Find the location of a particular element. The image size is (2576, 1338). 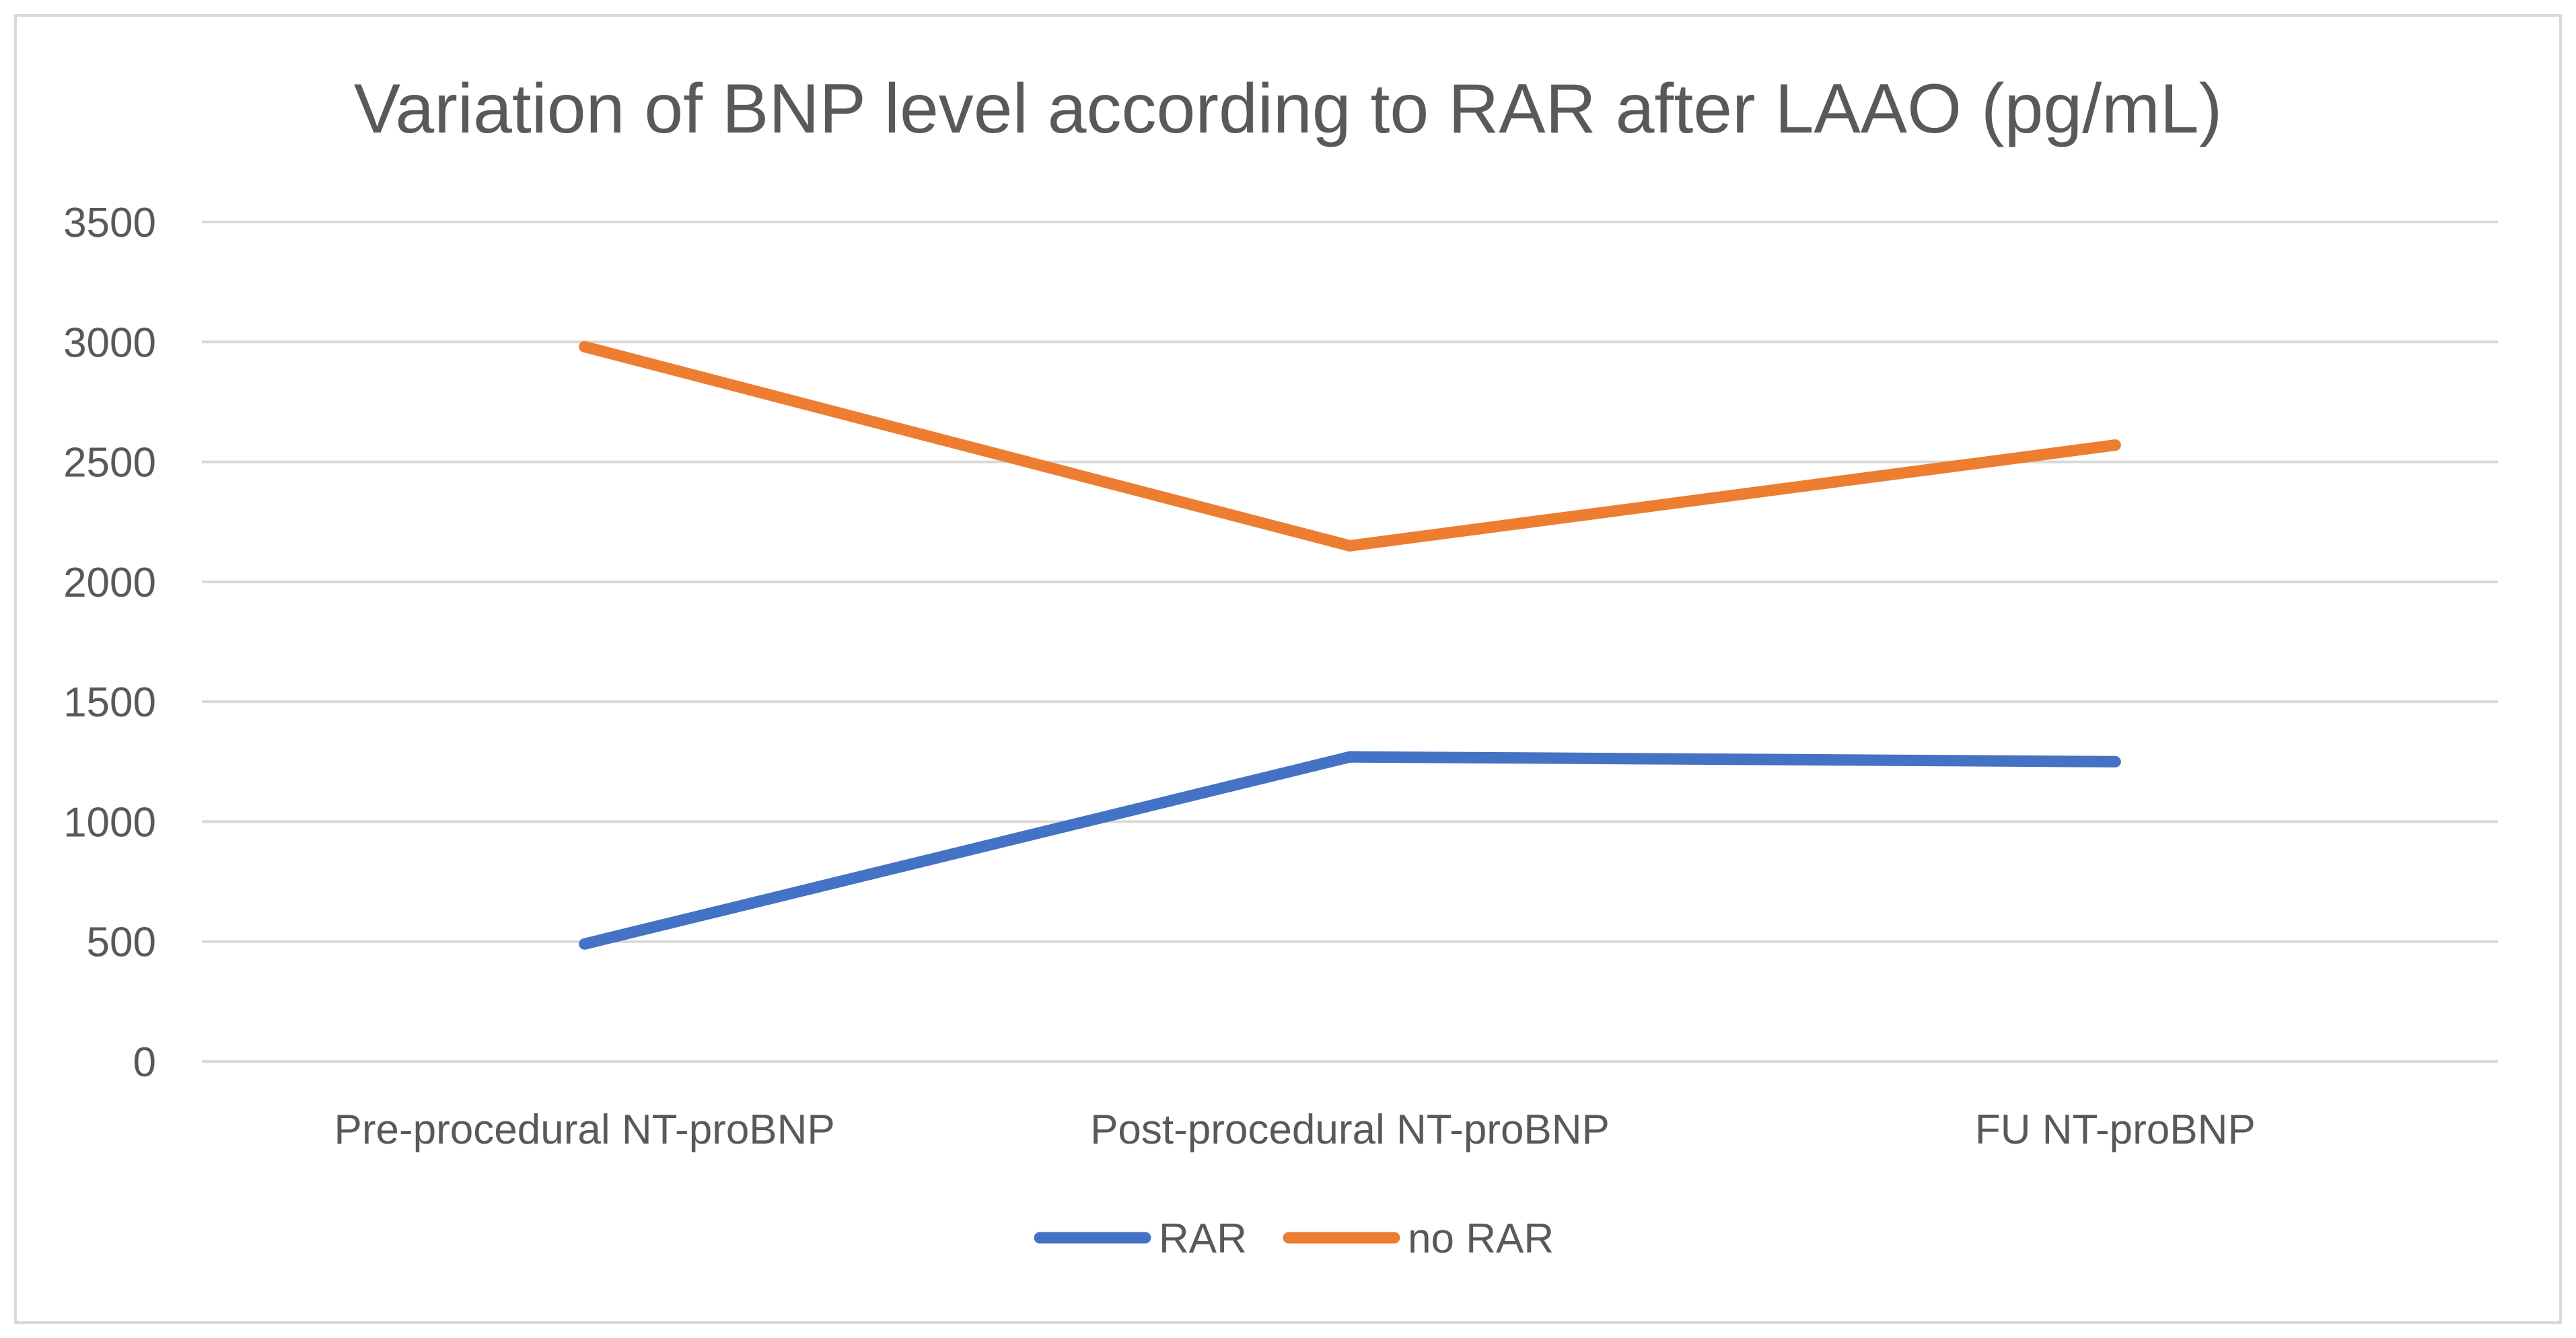

y-tick-label: 1000 is located at coordinates (109, 823).